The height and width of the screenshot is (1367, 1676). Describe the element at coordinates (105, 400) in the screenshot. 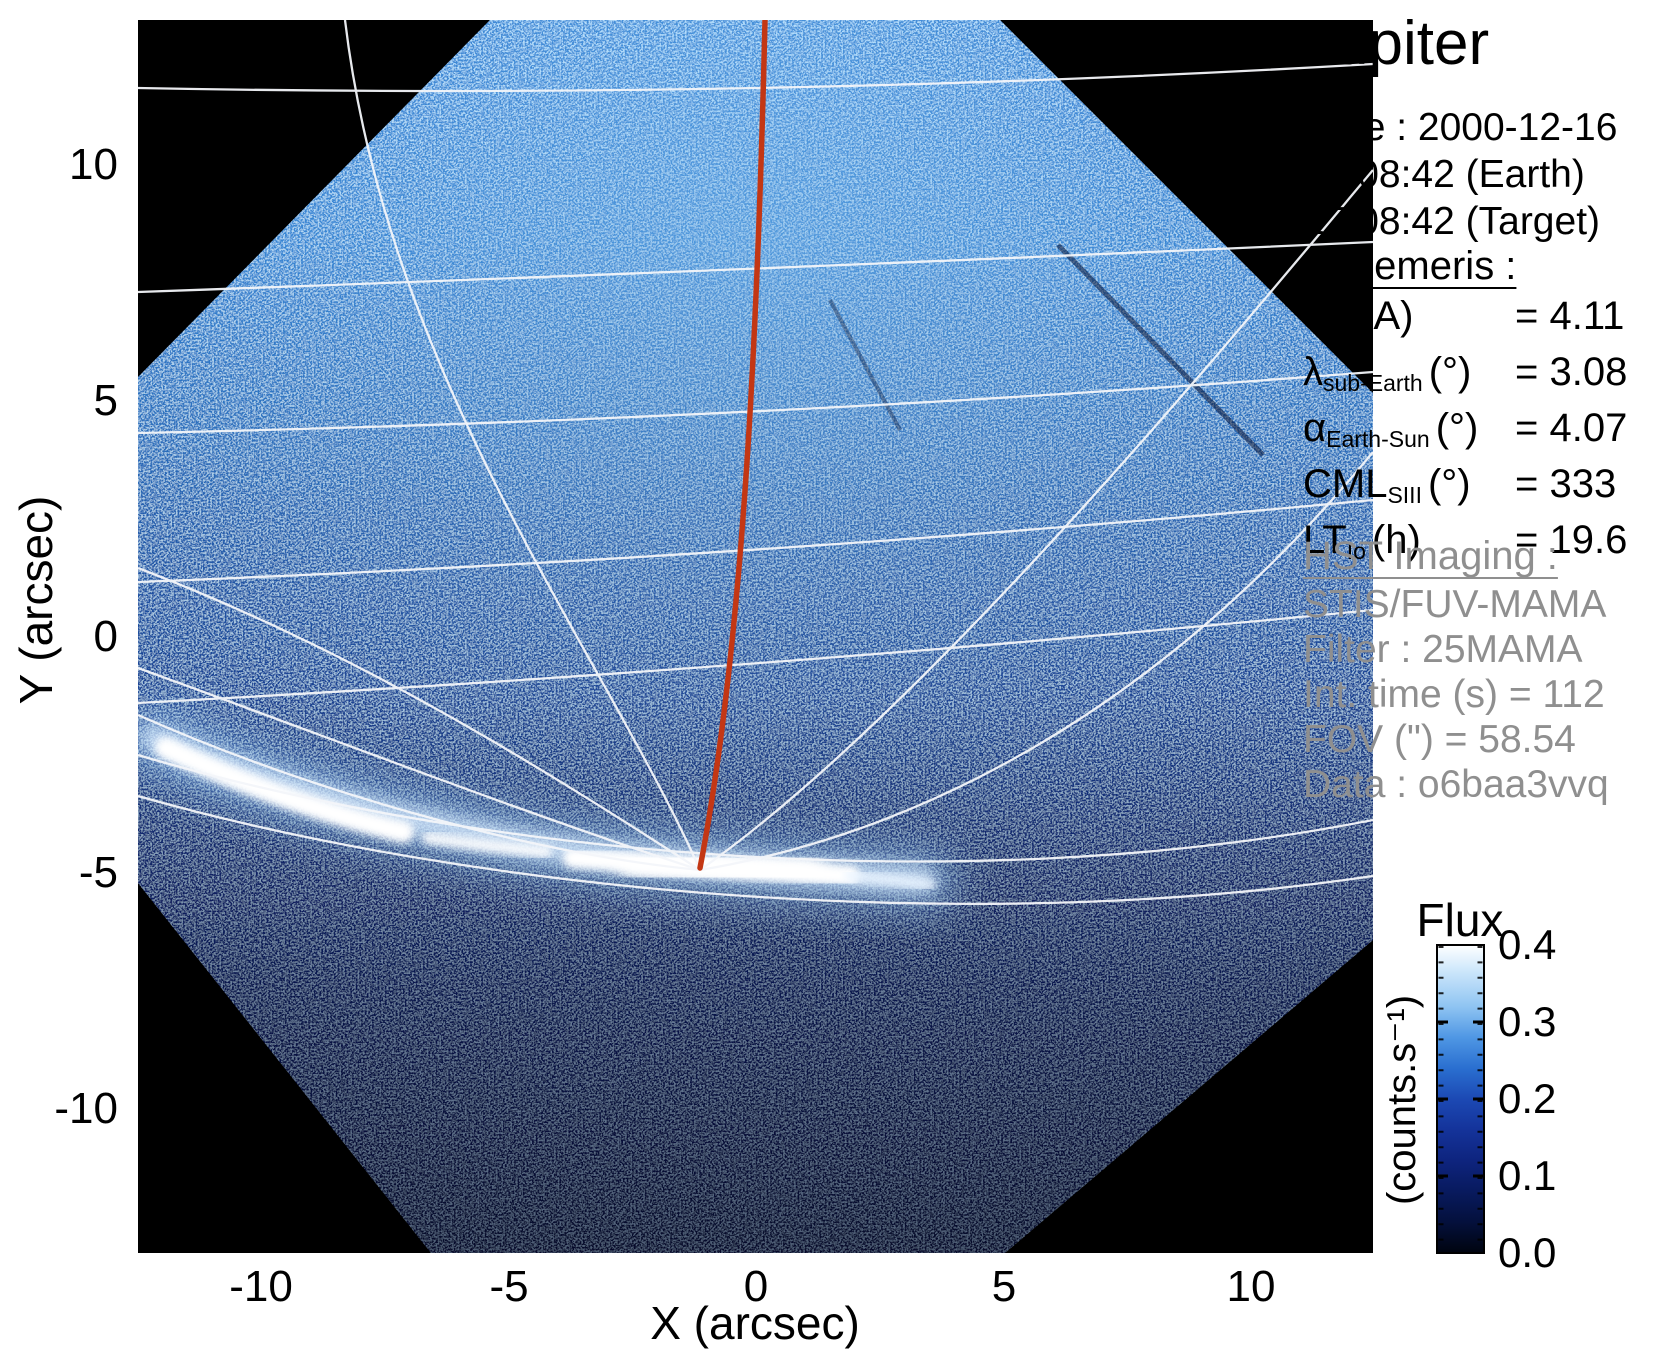

I see `y-tick-label: 5` at that location.